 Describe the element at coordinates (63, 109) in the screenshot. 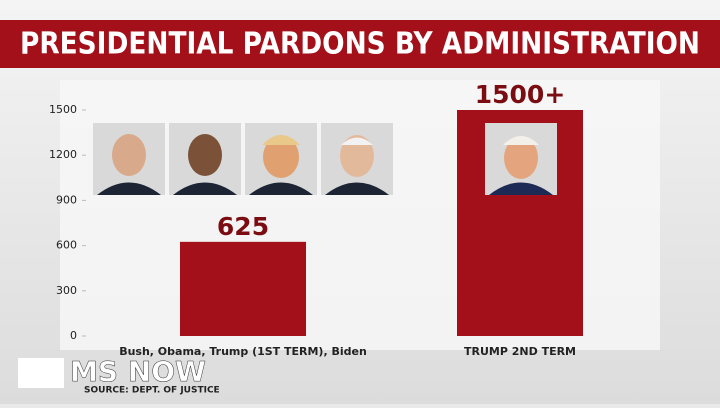

I see `y-tick-label: 1500` at that location.